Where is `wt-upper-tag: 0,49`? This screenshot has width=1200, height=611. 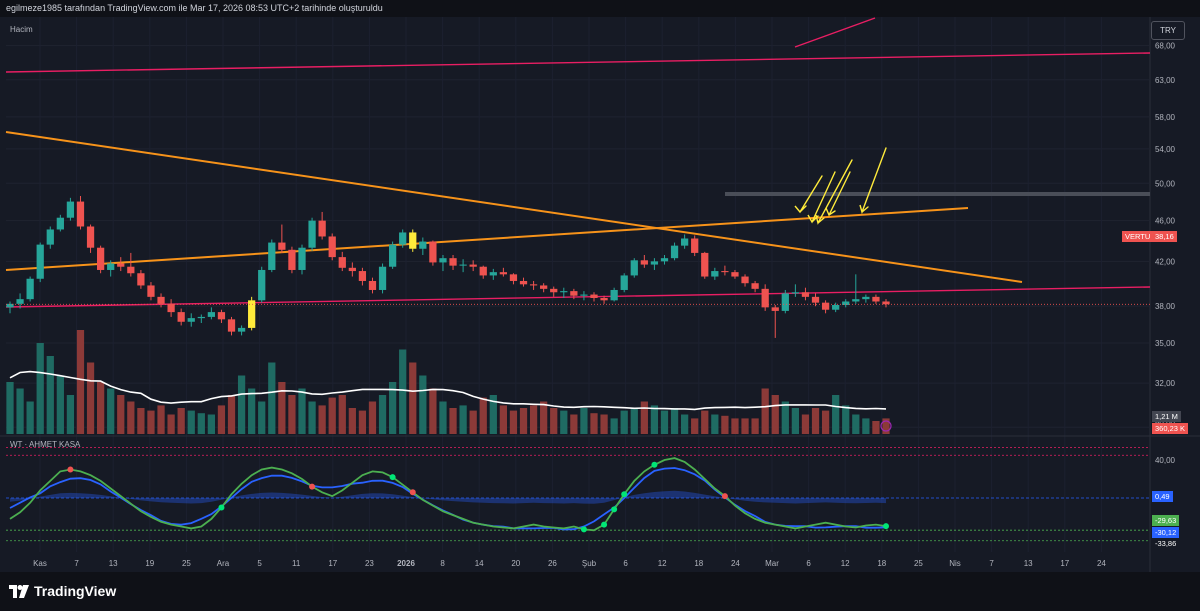
wt-upper-tag: 0,49 is located at coordinates (1162, 496).